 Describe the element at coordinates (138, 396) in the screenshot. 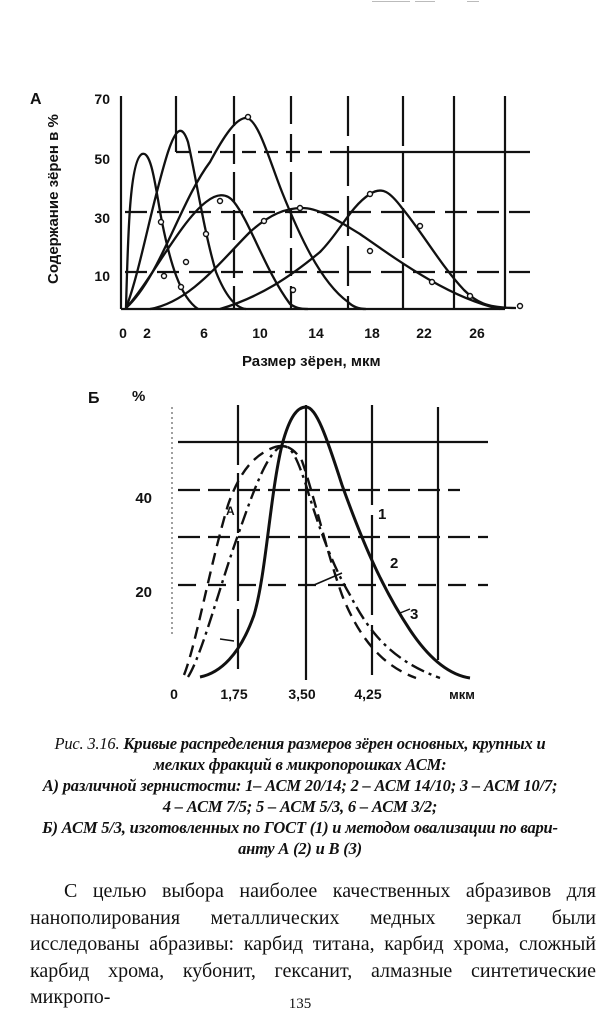

I see `figure-b-y-axis-label: %` at that location.